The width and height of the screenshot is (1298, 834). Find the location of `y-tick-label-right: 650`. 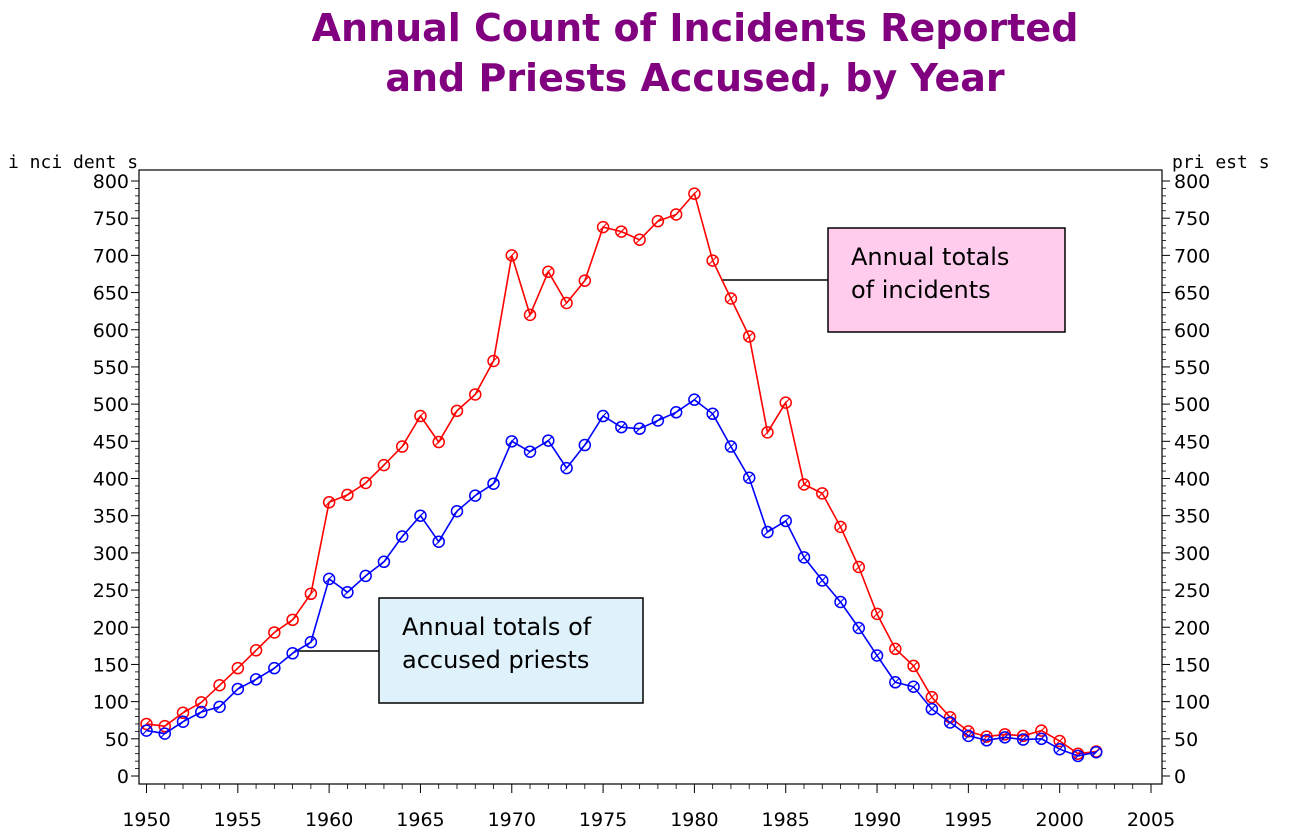

y-tick-label-right: 650 is located at coordinates (1192, 294).